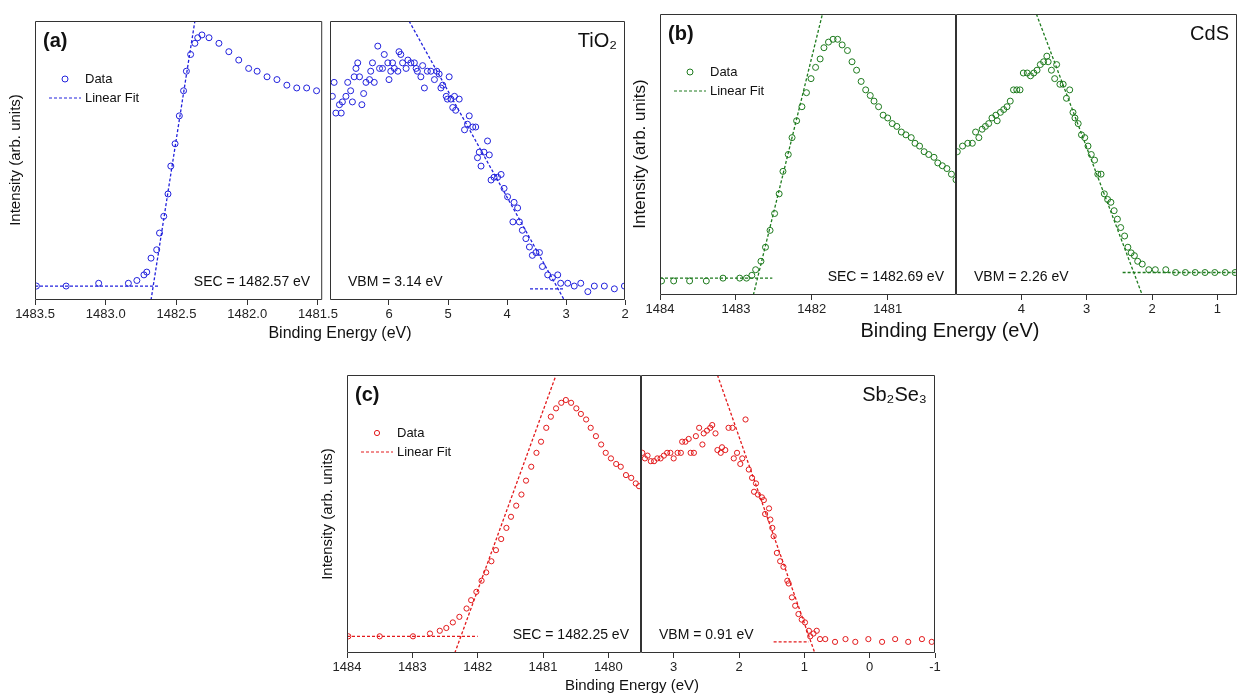 This screenshot has width=1242, height=696. What do you see at coordinates (55, 40) in the screenshot?
I see `chart-title: (a)` at bounding box center [55, 40].